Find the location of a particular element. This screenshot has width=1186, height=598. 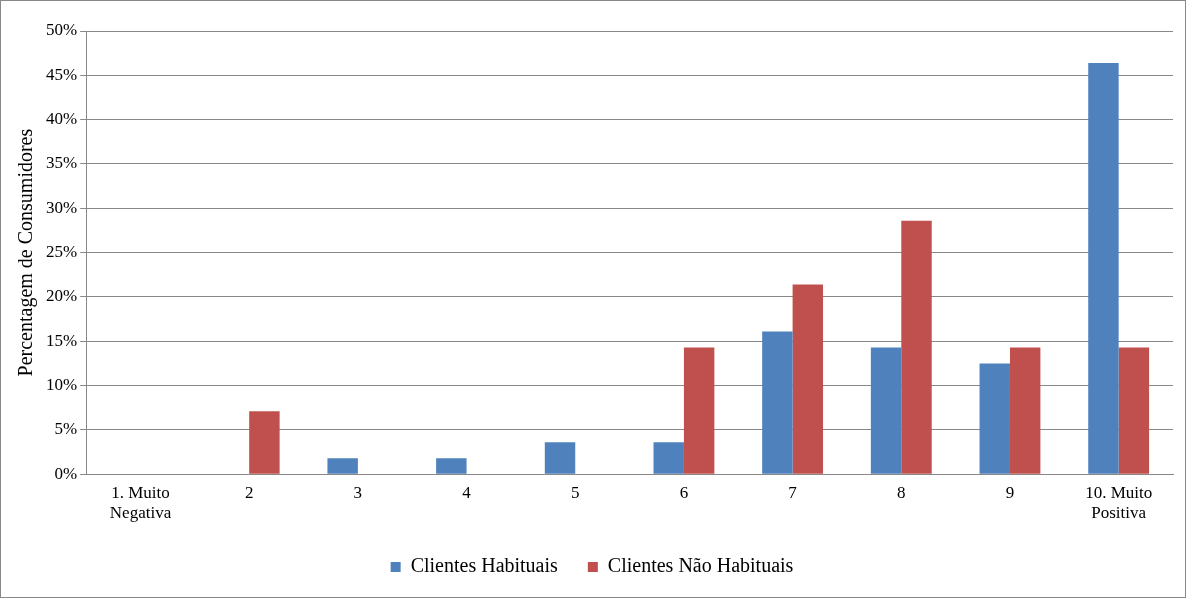

legend-label: Clientes Habituais is located at coordinates (484, 565).